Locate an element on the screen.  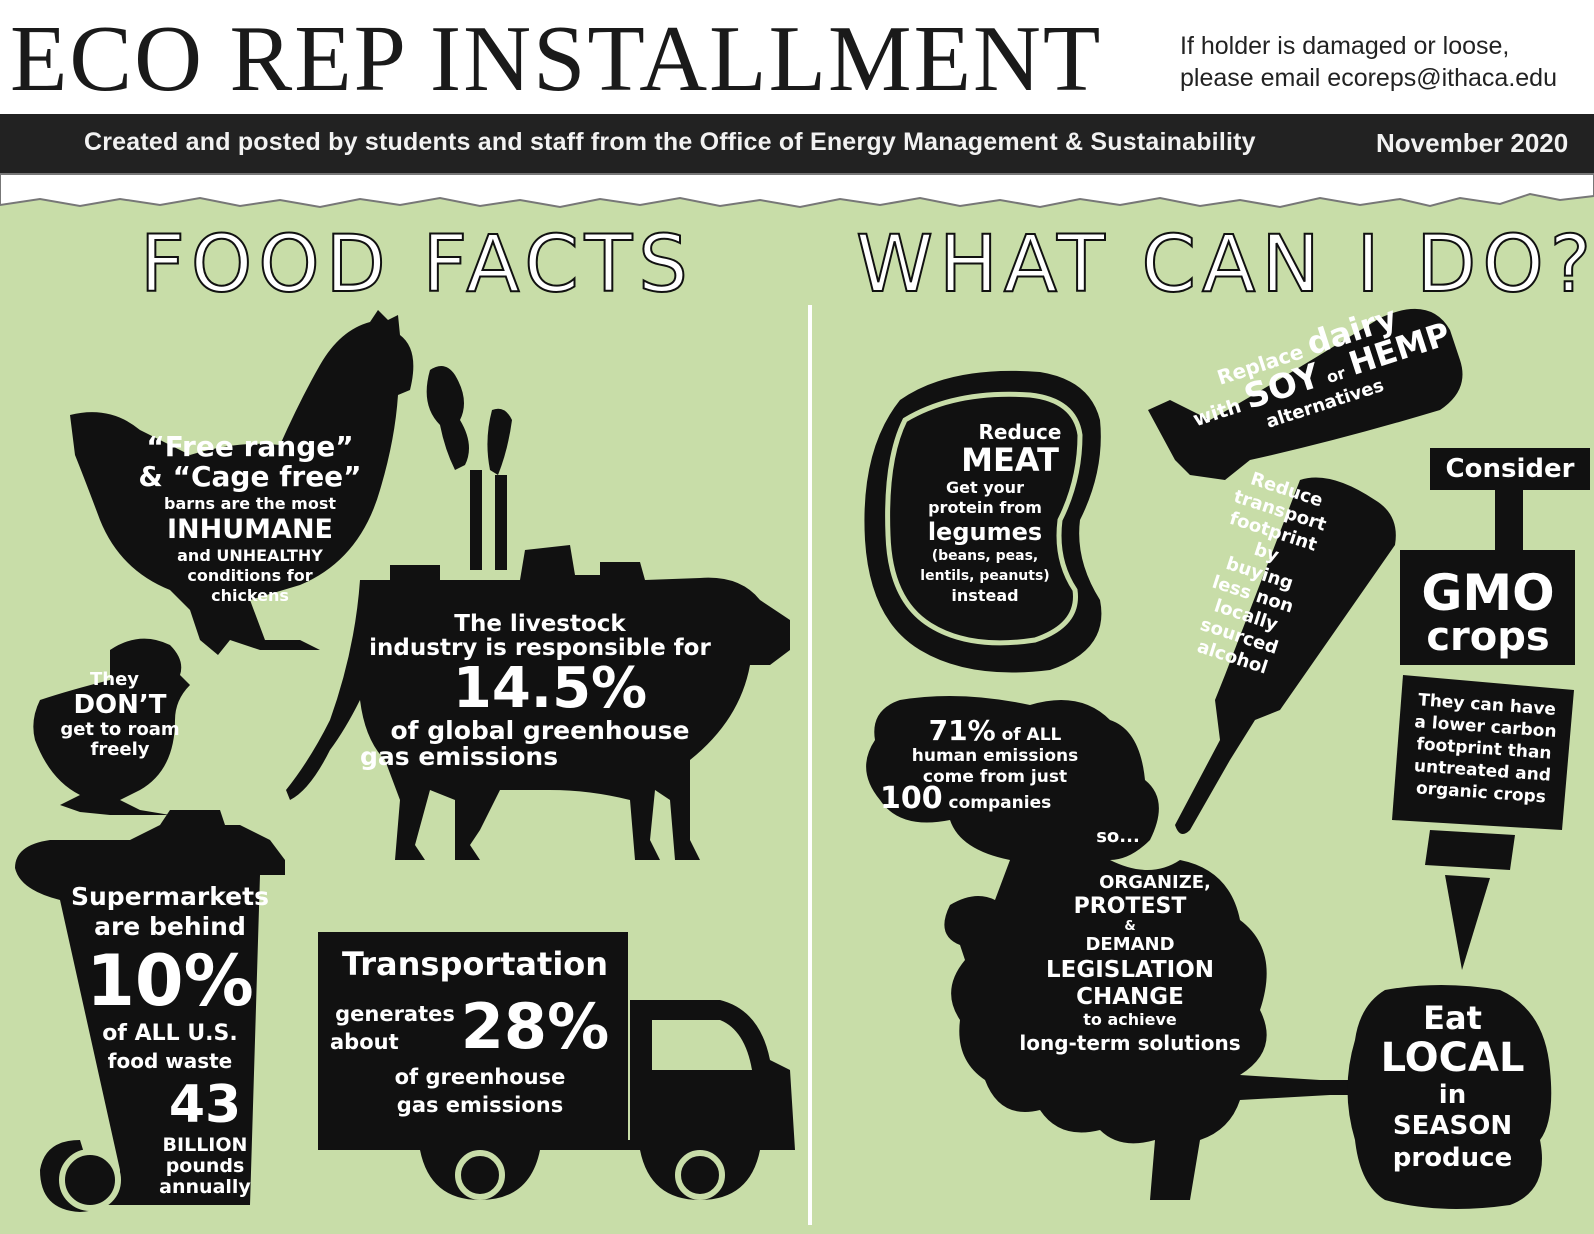
trash-subtext: 43 BILLION pounds annually is located at coordinates (205, 1136).